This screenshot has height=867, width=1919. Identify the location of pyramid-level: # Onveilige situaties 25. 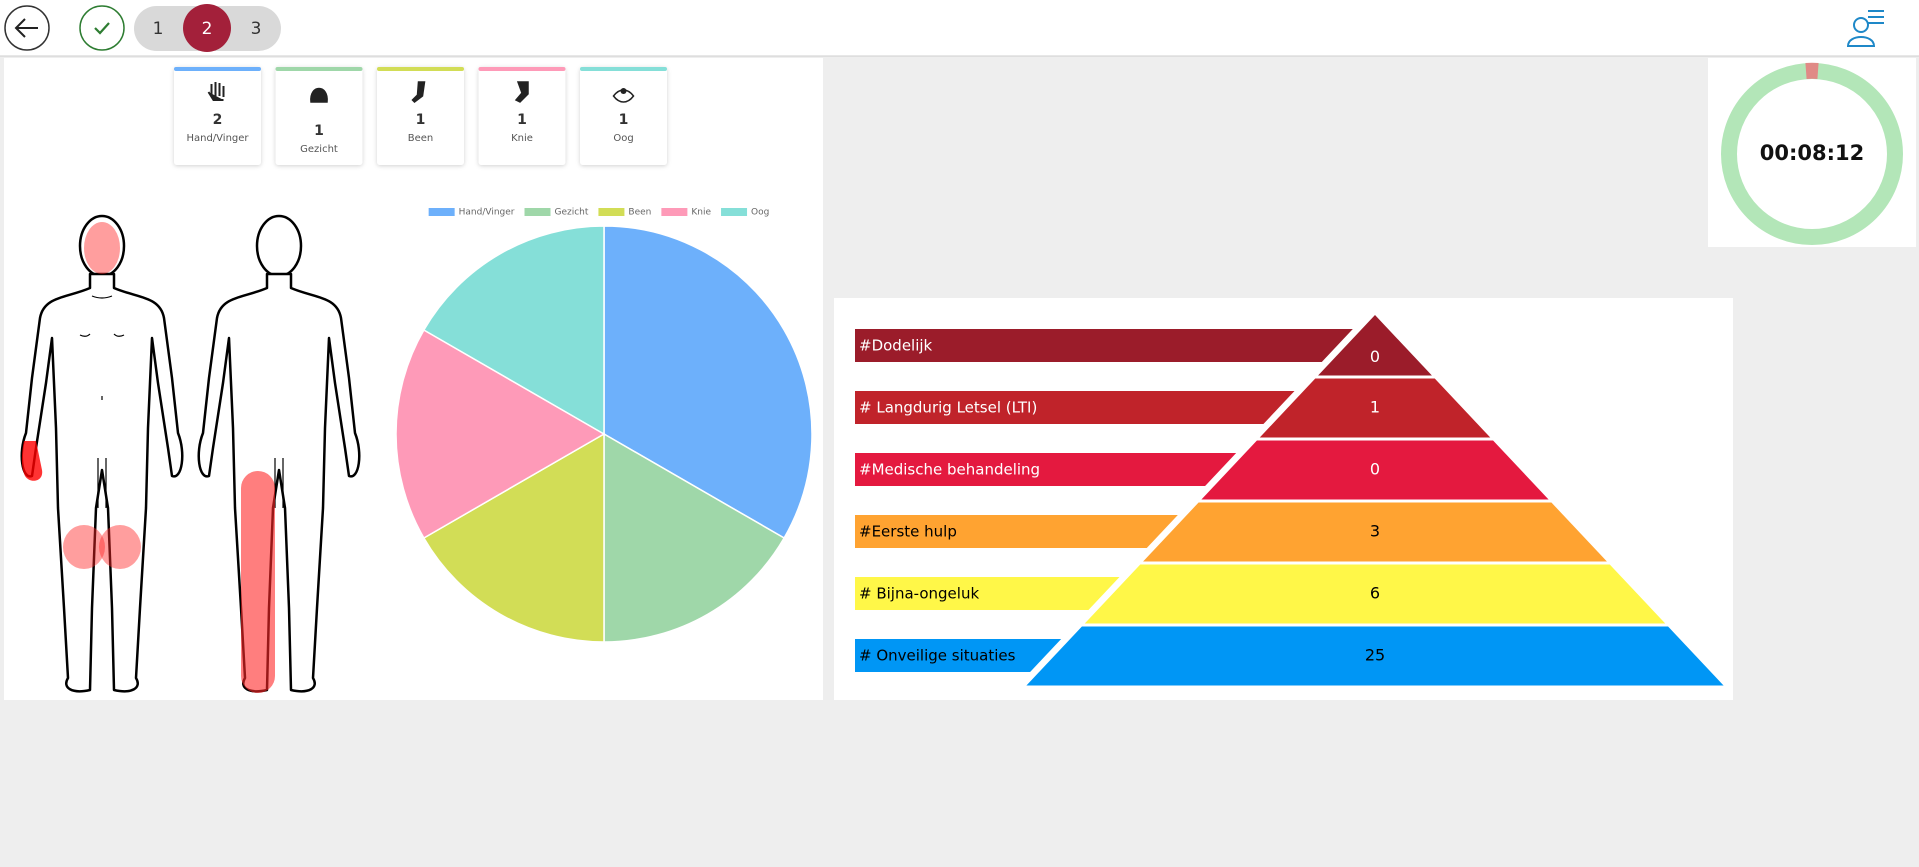
(1289, 656).